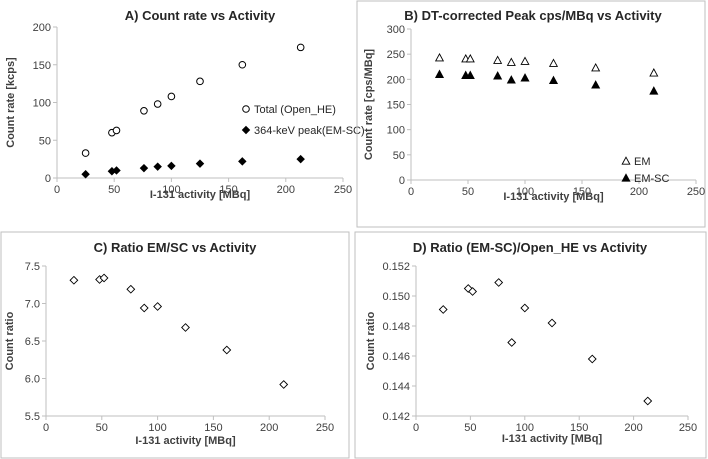  What do you see at coordinates (399, 156) in the screenshot?
I see `panel-b-y-tick-label-1: 50` at bounding box center [399, 156].